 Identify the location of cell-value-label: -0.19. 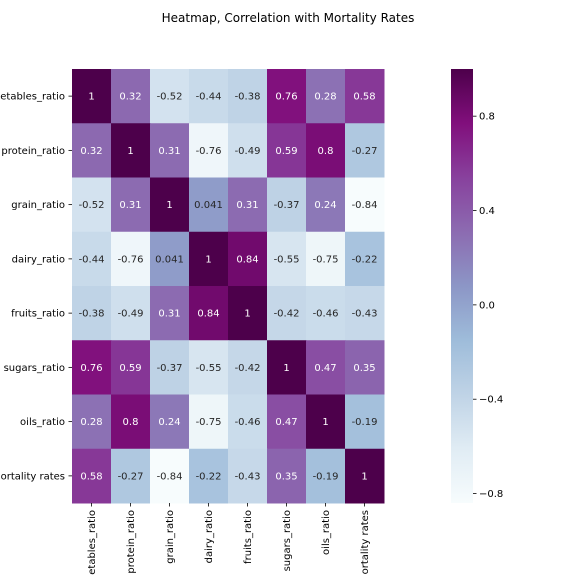
(326, 476).